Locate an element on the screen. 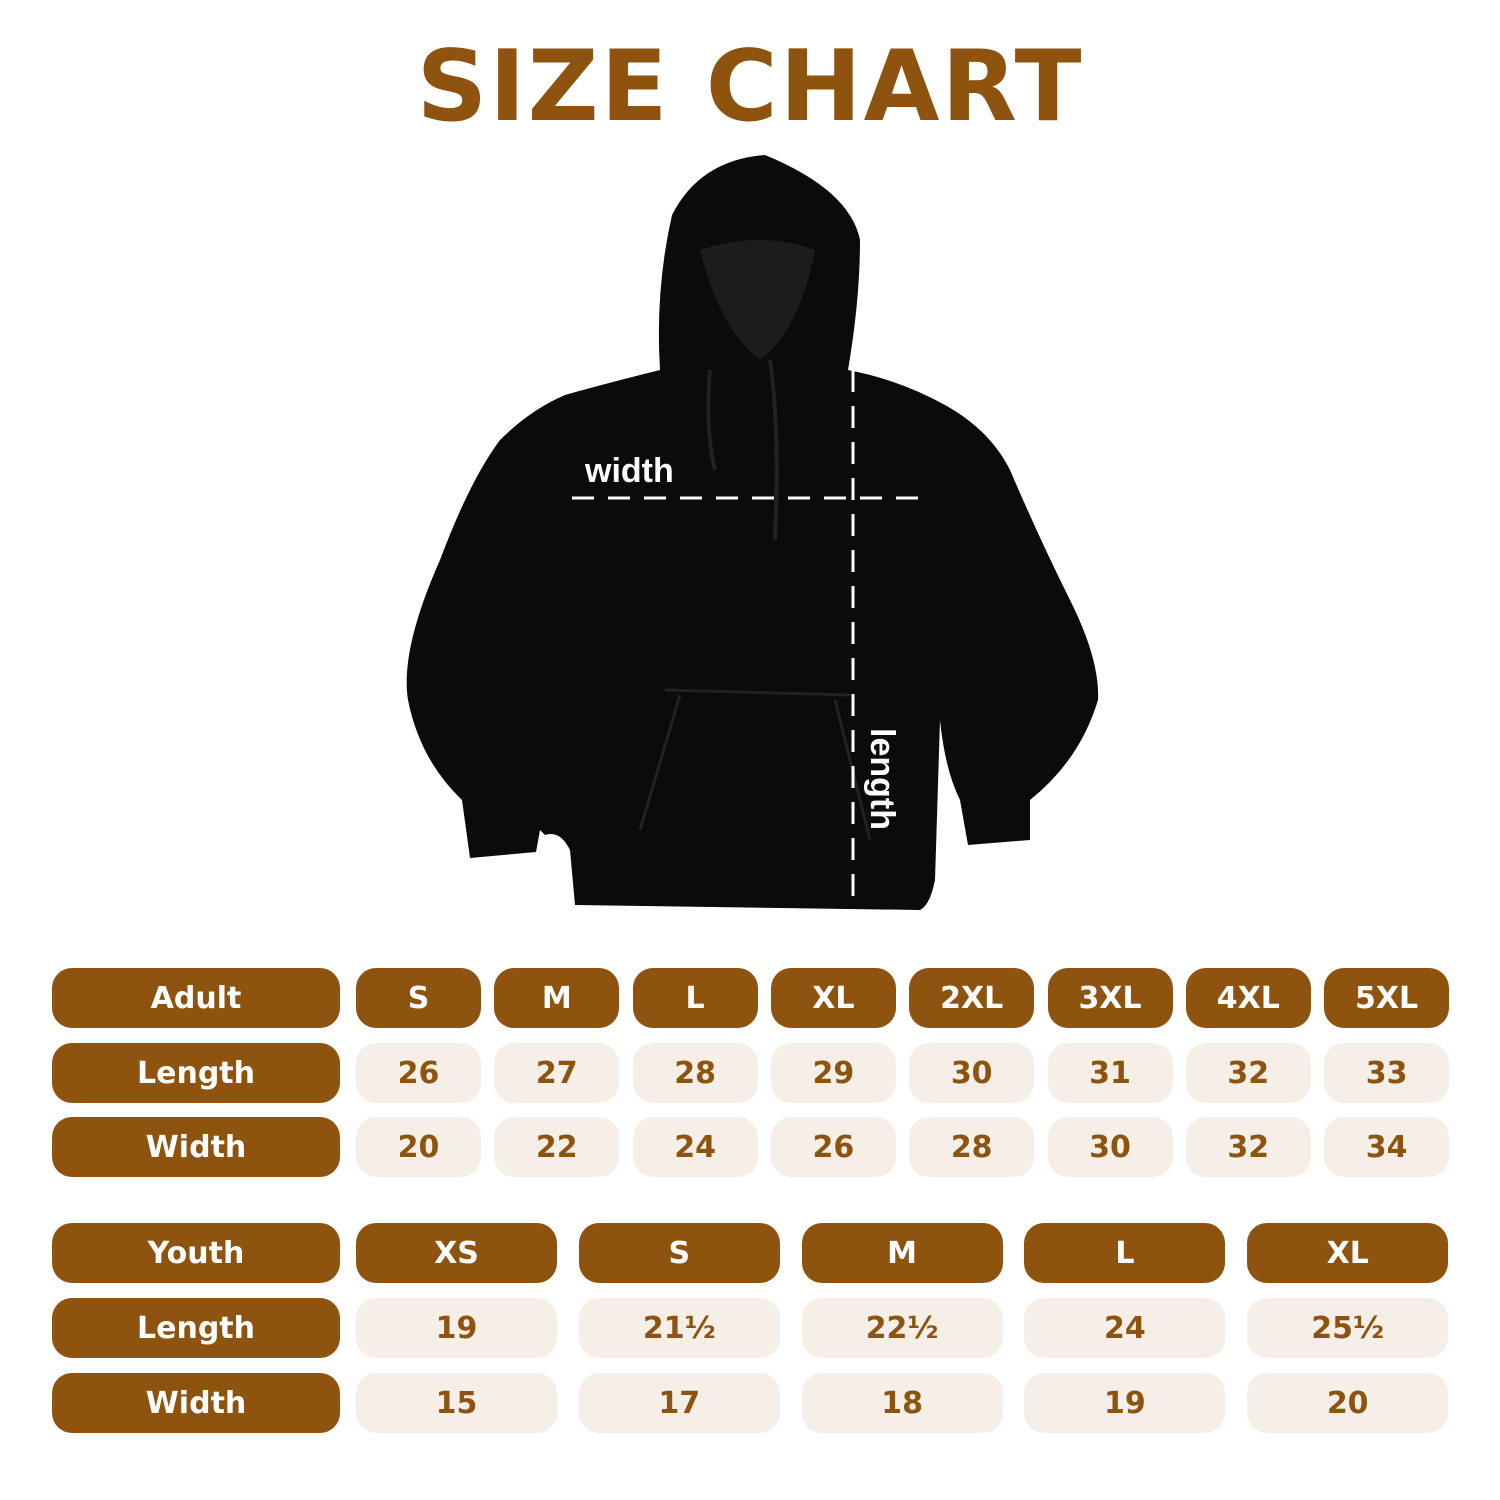 Image resolution: width=1500 pixels, height=1500 pixels. youth-size-header: XL is located at coordinates (1348, 1253).